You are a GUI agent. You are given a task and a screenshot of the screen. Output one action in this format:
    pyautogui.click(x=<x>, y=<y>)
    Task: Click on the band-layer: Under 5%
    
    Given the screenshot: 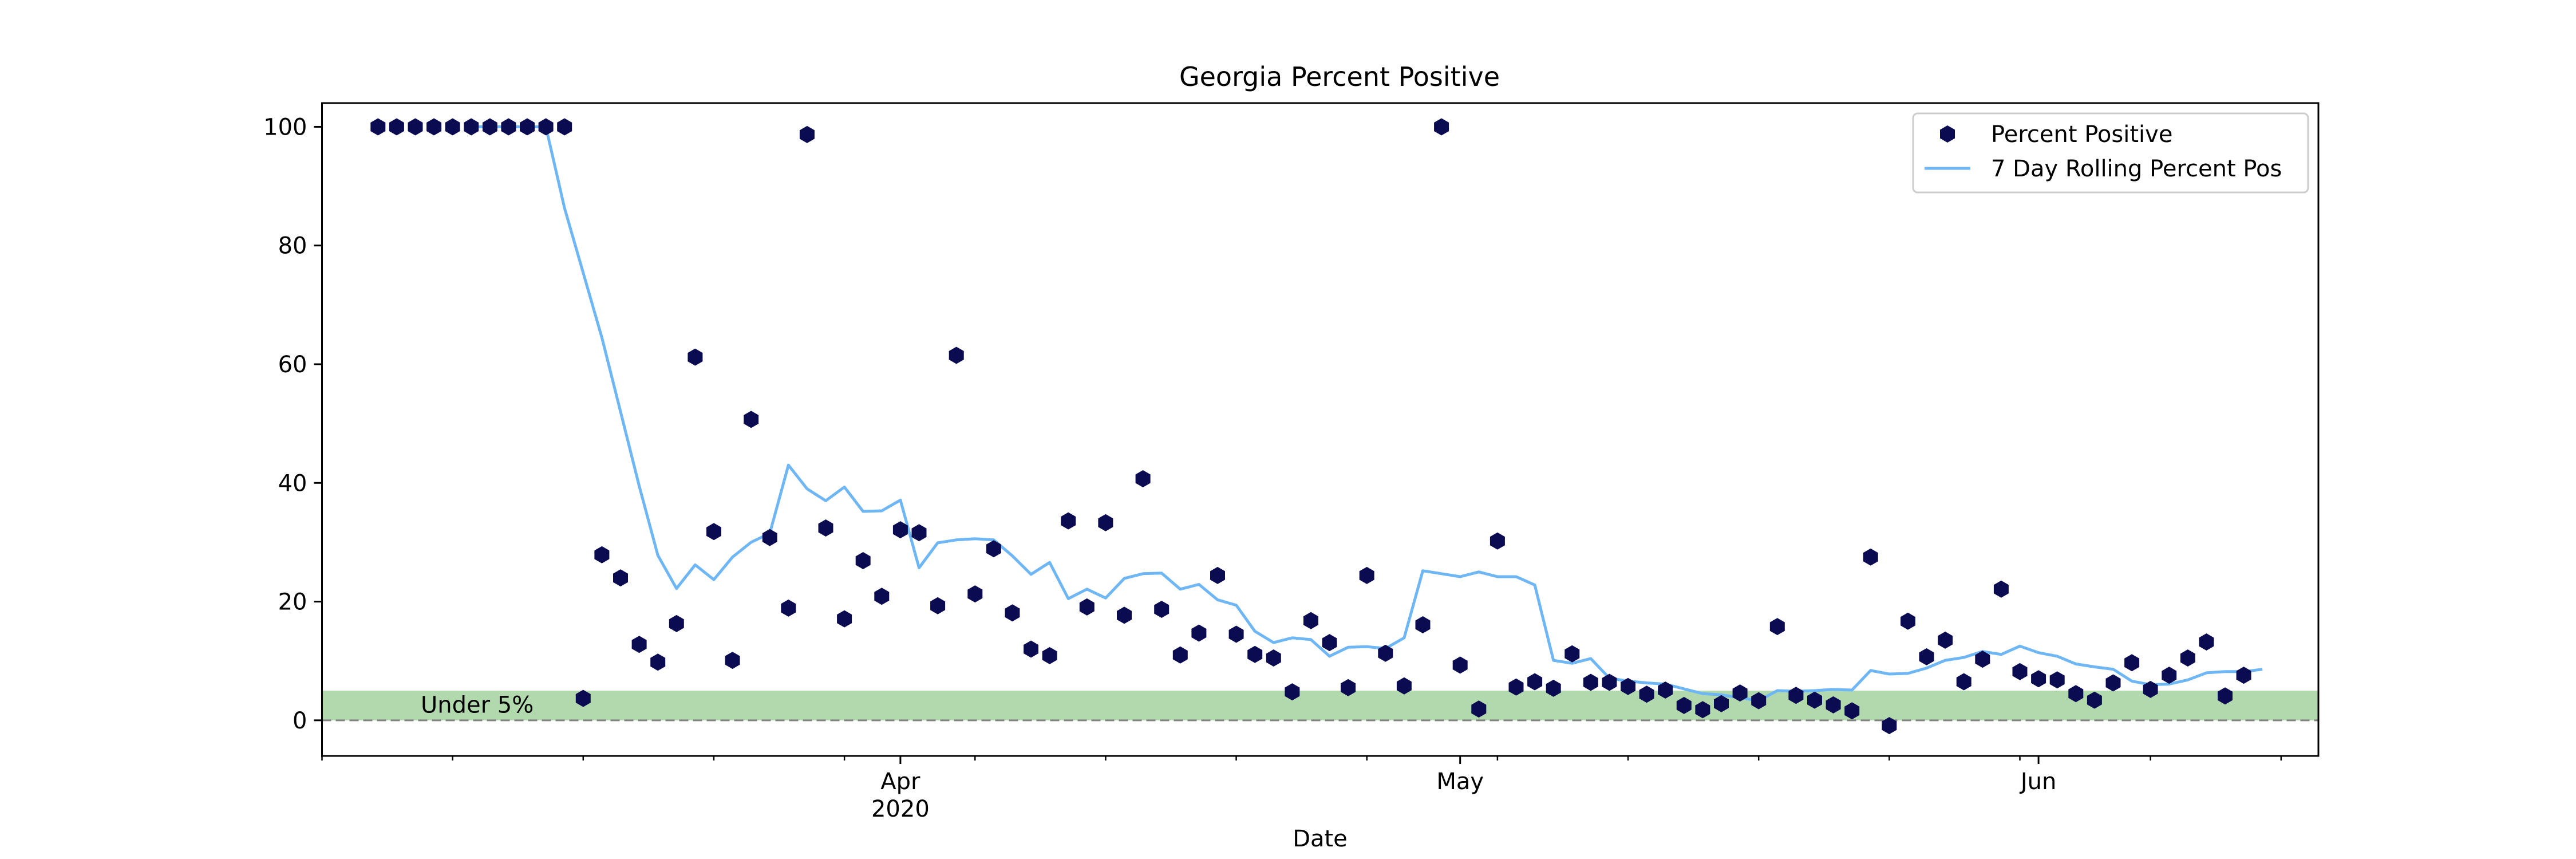 What is the action you would take?
    pyautogui.click(x=1320, y=706)
    